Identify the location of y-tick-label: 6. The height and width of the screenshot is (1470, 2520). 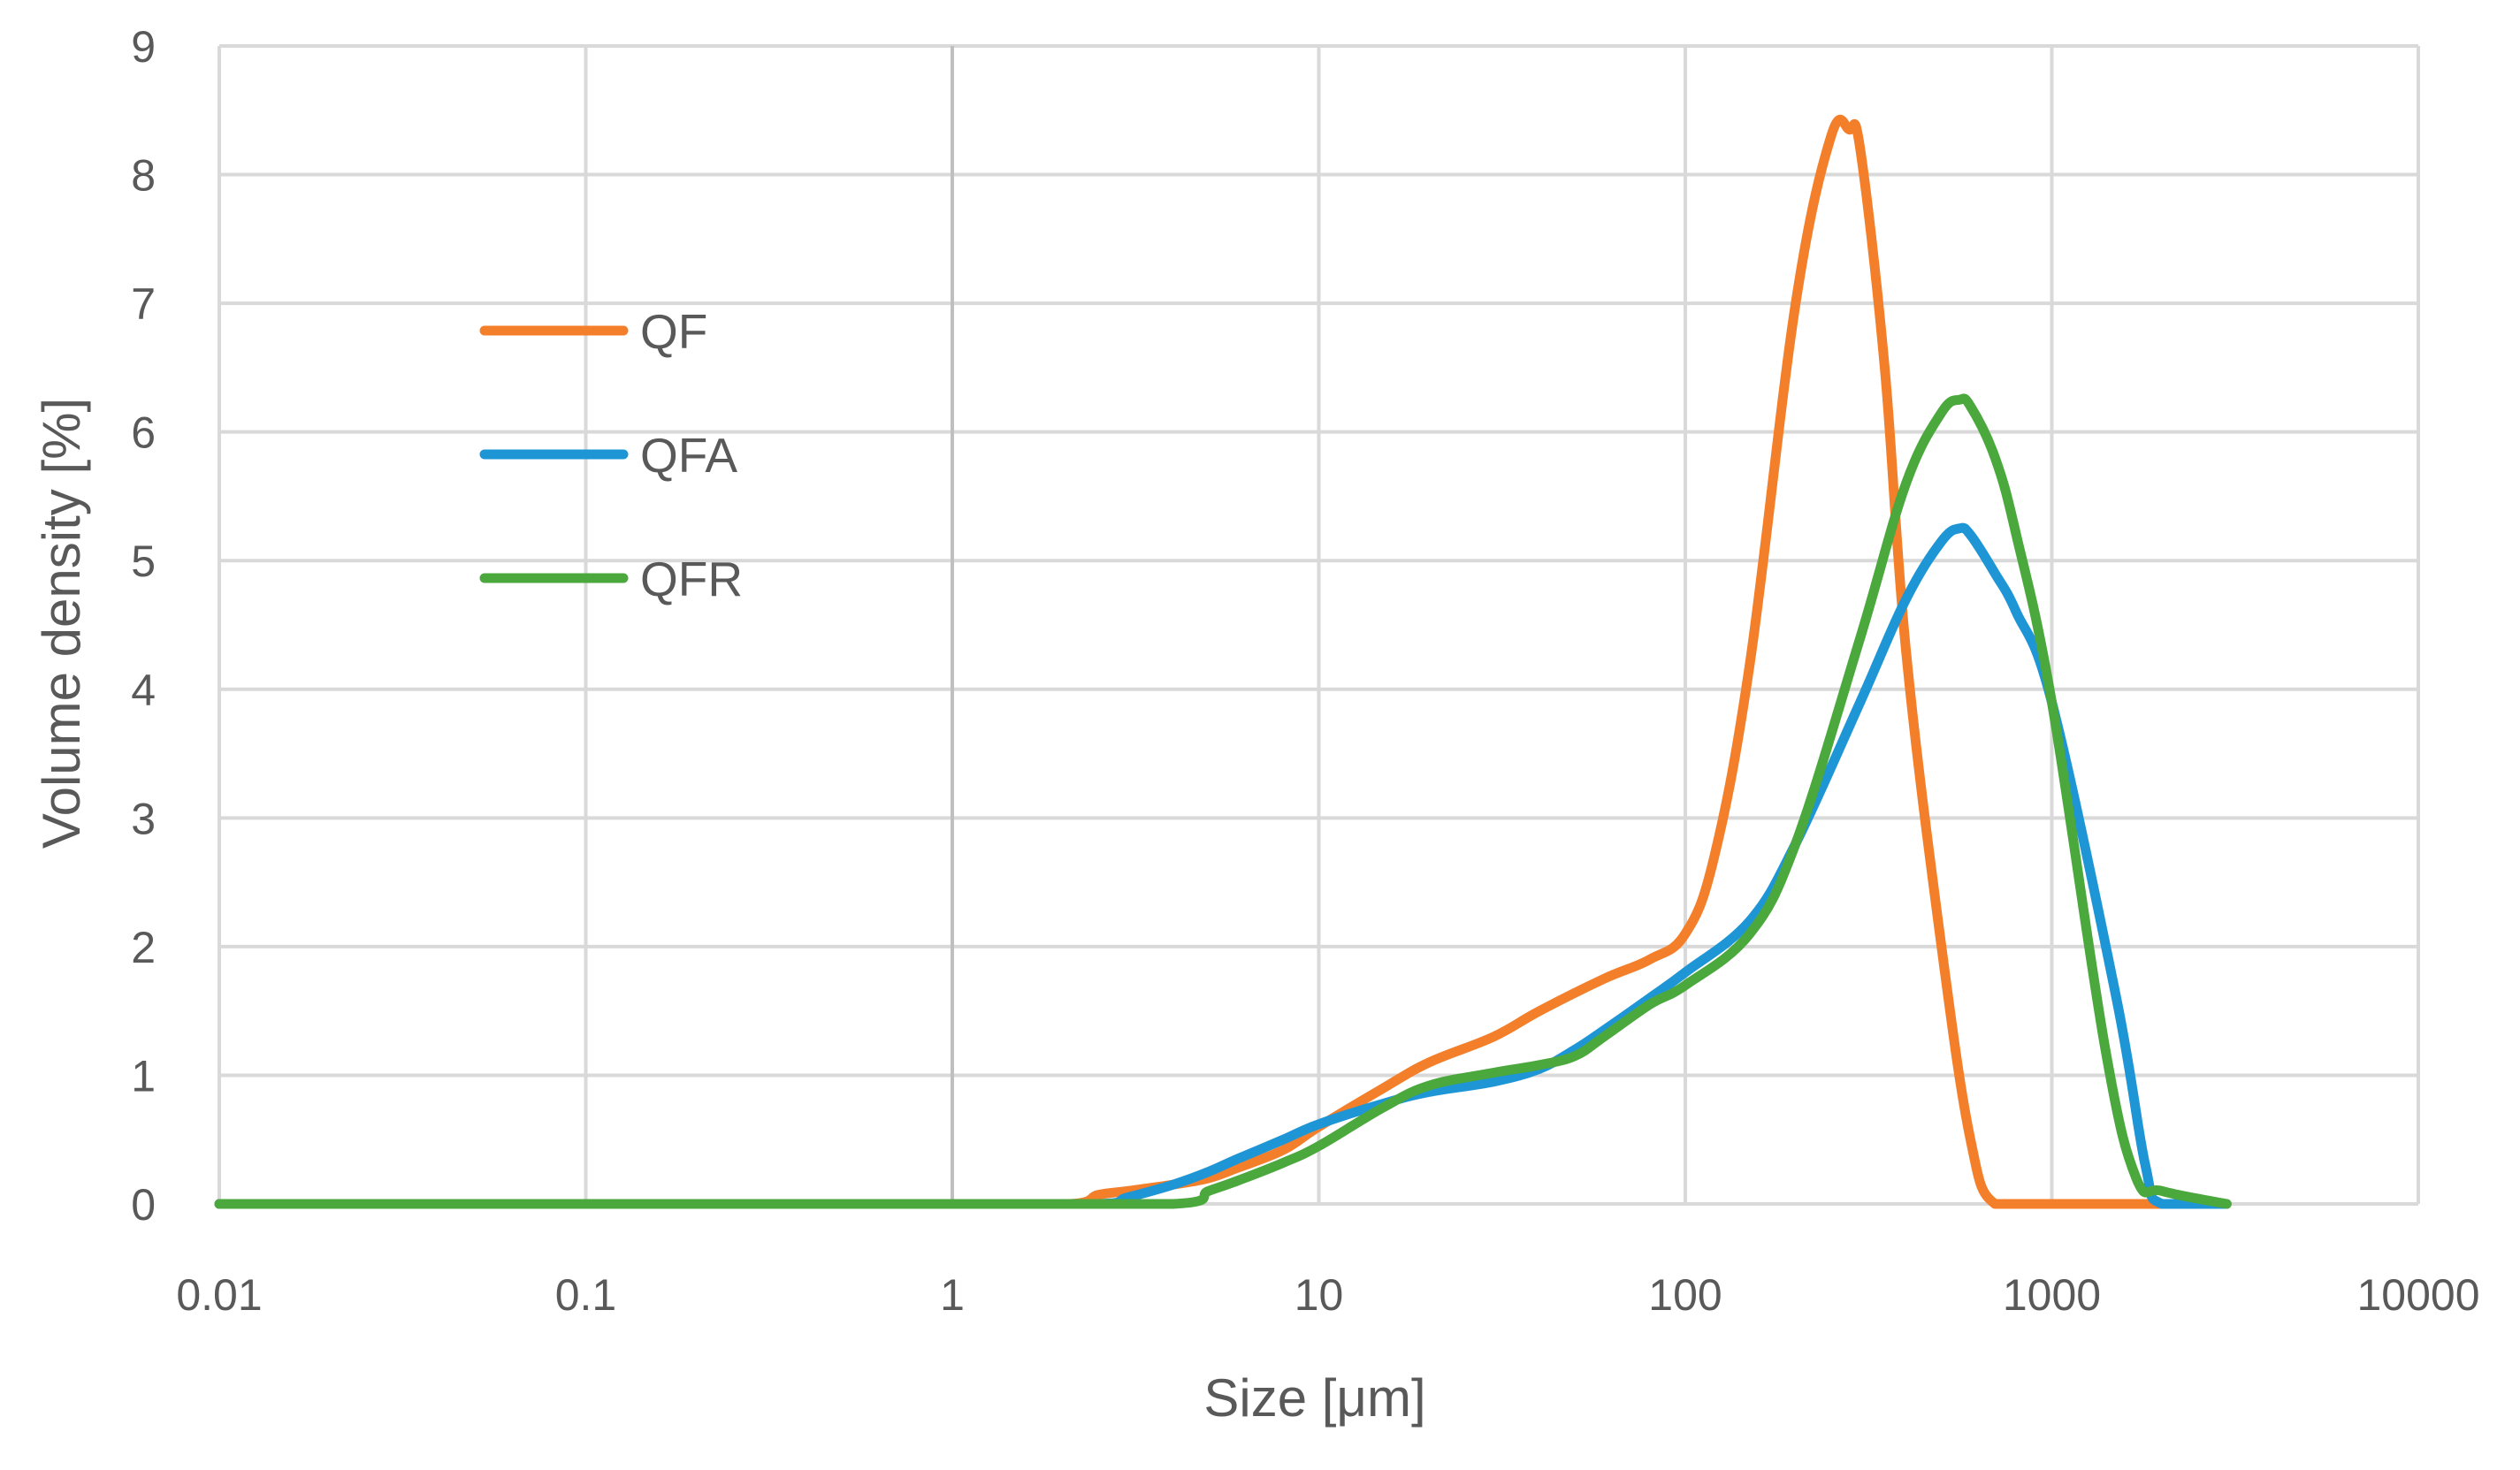
(143, 433).